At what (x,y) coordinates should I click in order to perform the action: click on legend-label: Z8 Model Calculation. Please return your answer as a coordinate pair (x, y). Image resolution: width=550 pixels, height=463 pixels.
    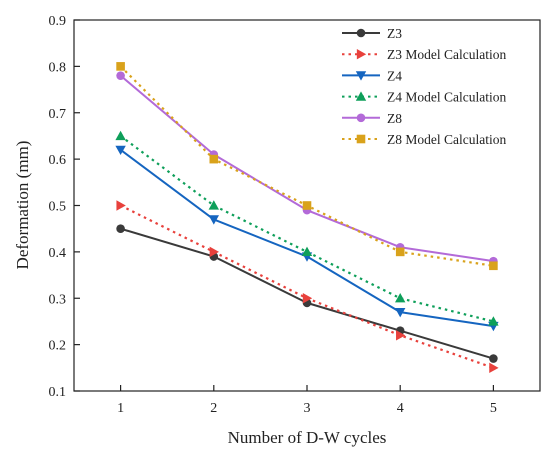
    Looking at the image, I should click on (446, 139).